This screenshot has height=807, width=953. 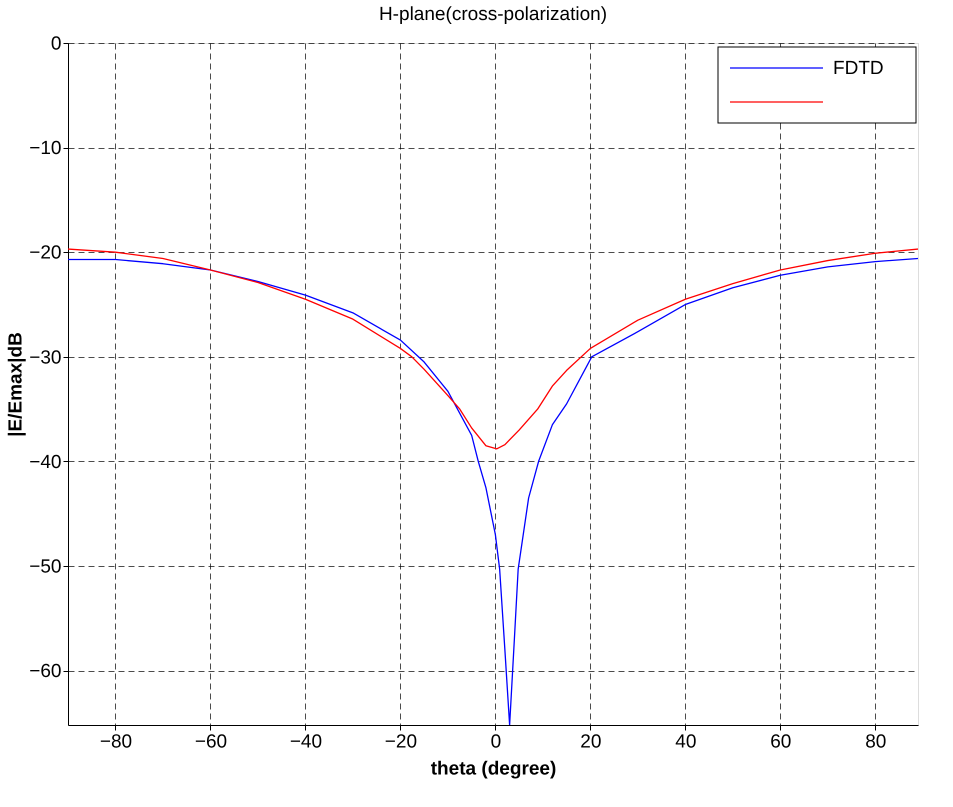 I want to click on y-axis-title: |E/Emax|dB, so click(x=15, y=384).